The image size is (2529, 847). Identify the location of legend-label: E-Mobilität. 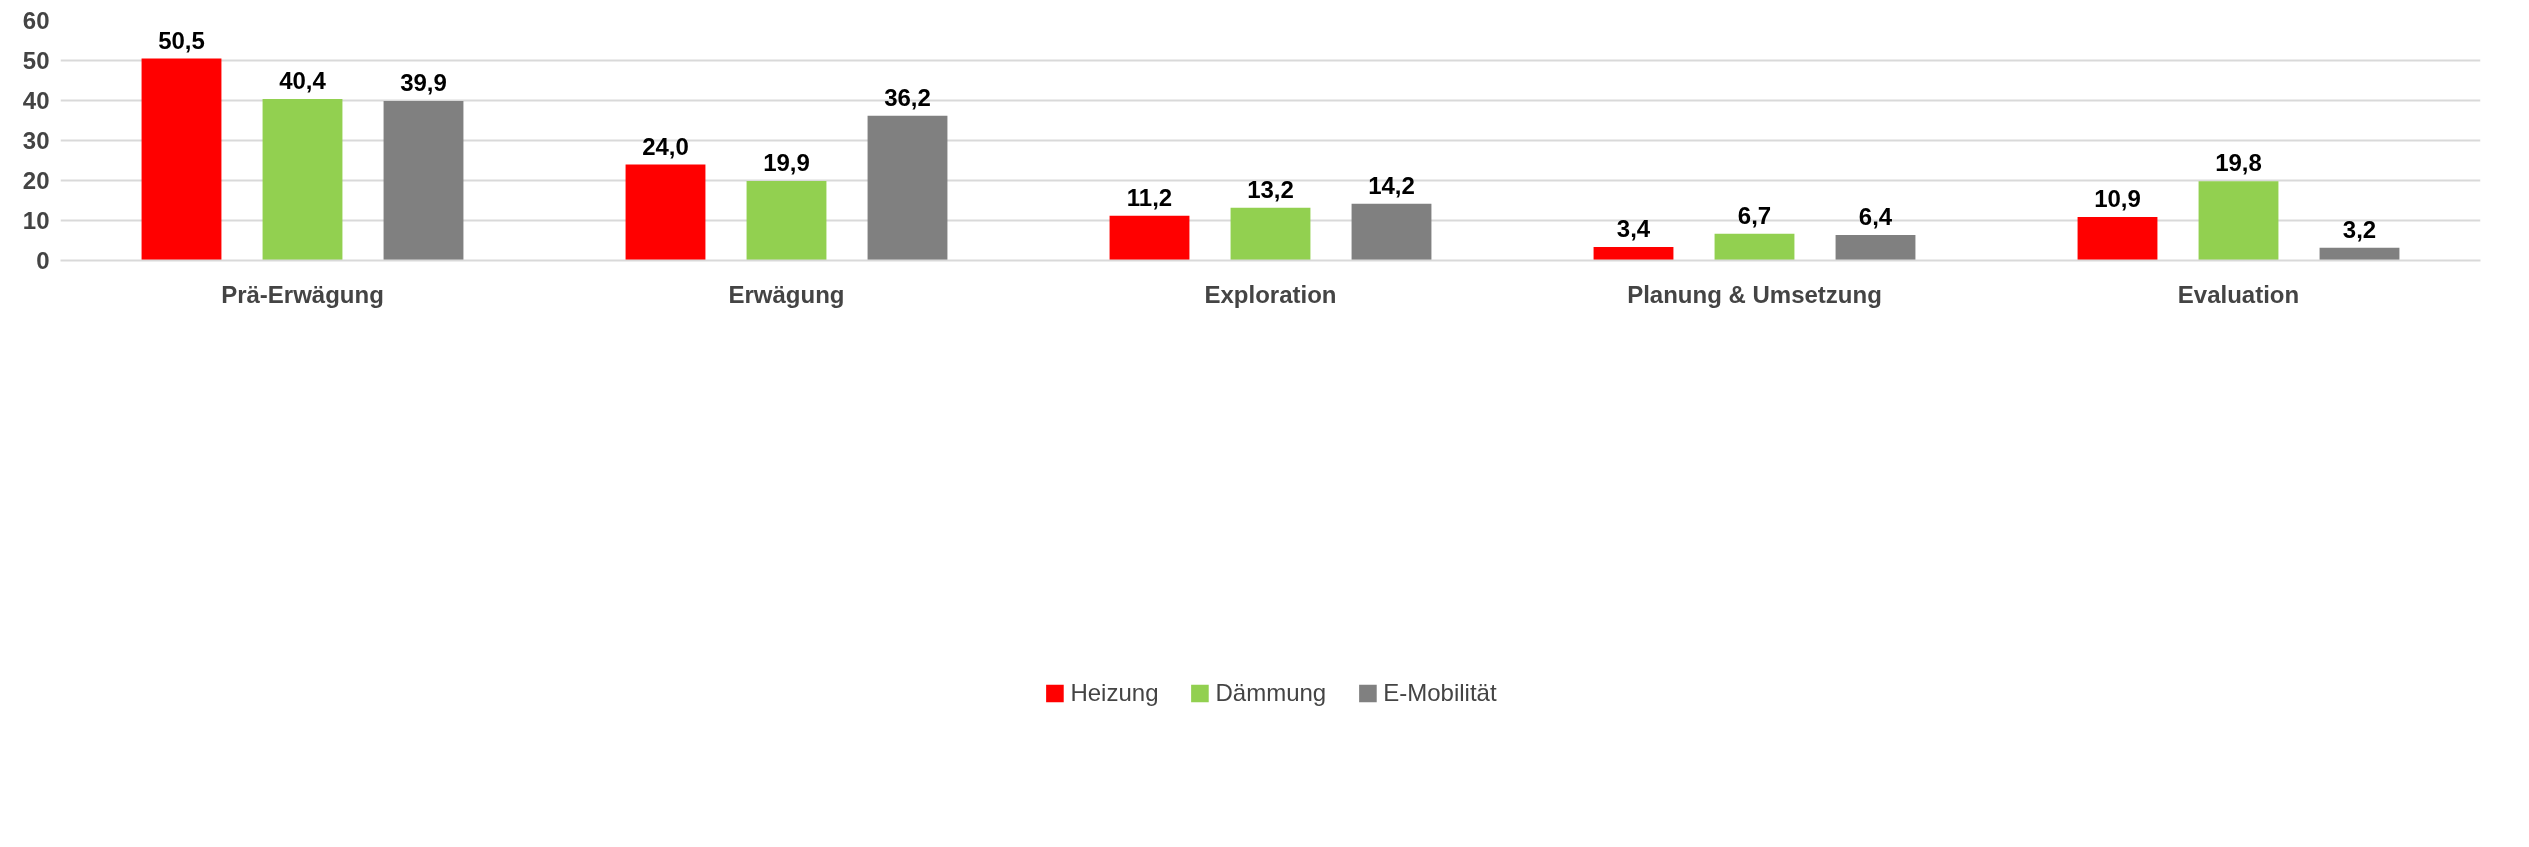
(1440, 693).